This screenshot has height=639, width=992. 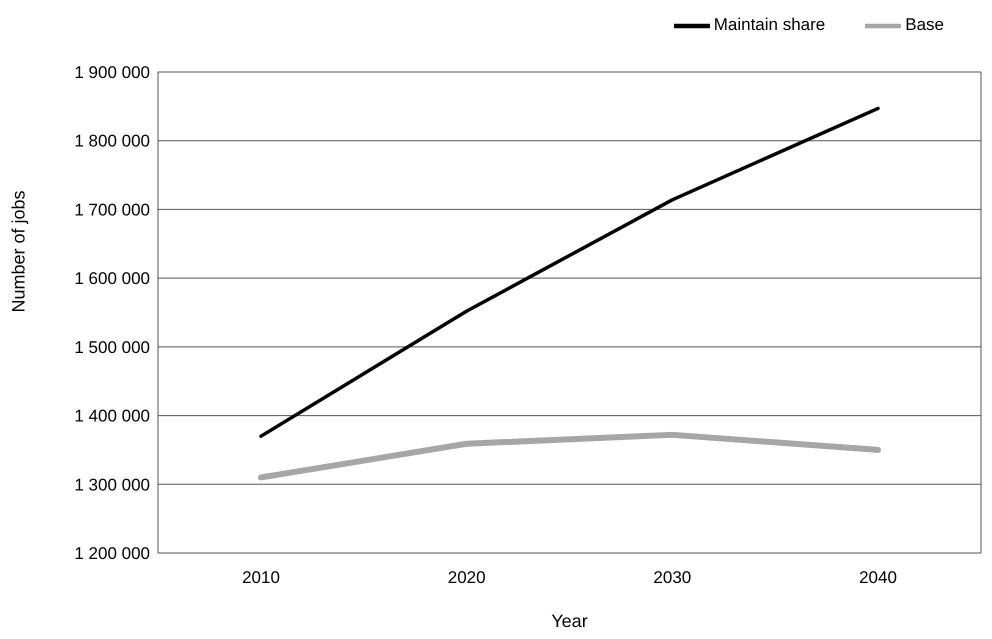 I want to click on legend-label: Maintain share, so click(x=770, y=24).